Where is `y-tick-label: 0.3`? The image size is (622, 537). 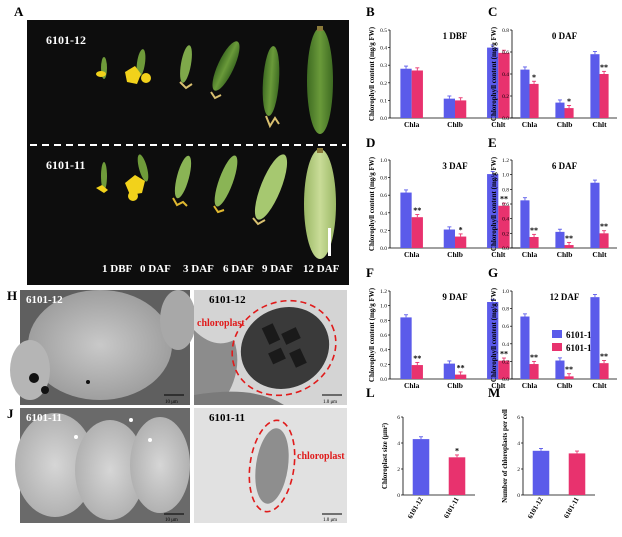 y-tick-label: 0.3 is located at coordinates (383, 66).